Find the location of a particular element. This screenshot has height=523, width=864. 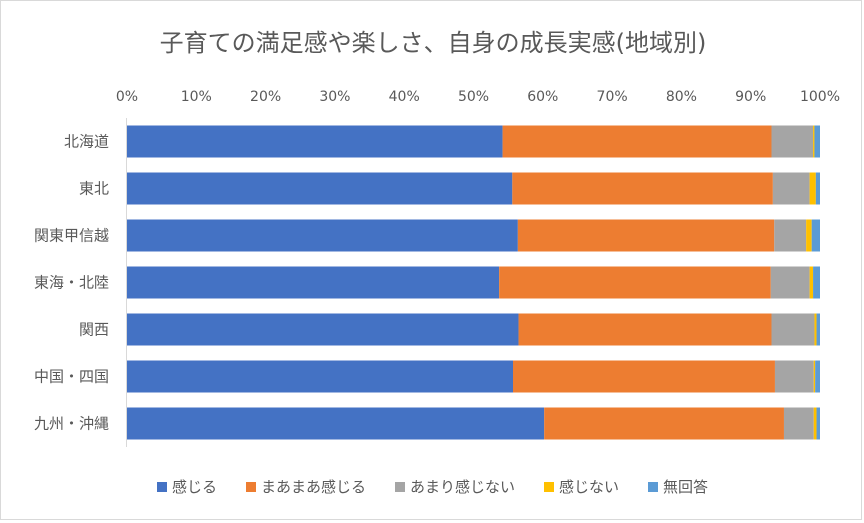

legend-item: あまり感じない is located at coordinates (455, 487).